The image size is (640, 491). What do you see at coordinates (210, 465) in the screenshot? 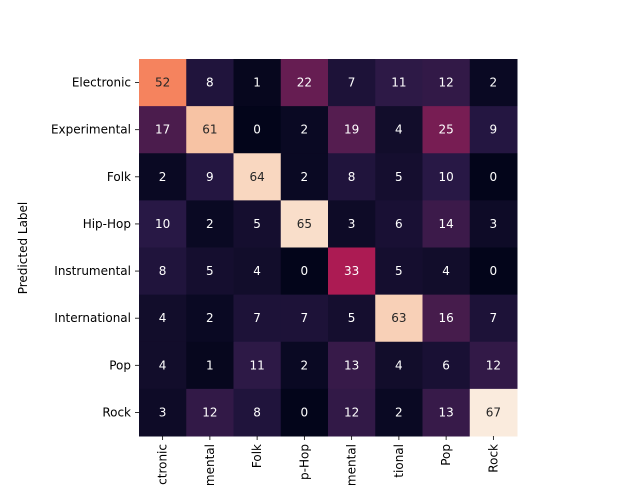
I see `x-tick-label: mental` at bounding box center [210, 465].